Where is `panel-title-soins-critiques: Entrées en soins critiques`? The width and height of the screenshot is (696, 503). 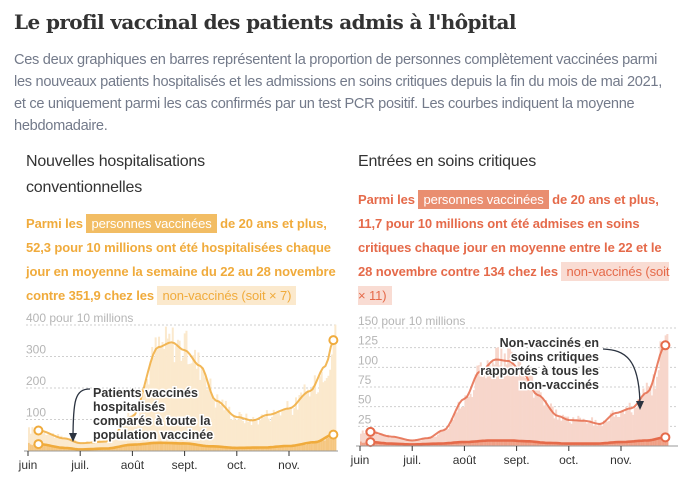 panel-title-soins-critiques: Entrées en soins critiques is located at coordinates (447, 161).